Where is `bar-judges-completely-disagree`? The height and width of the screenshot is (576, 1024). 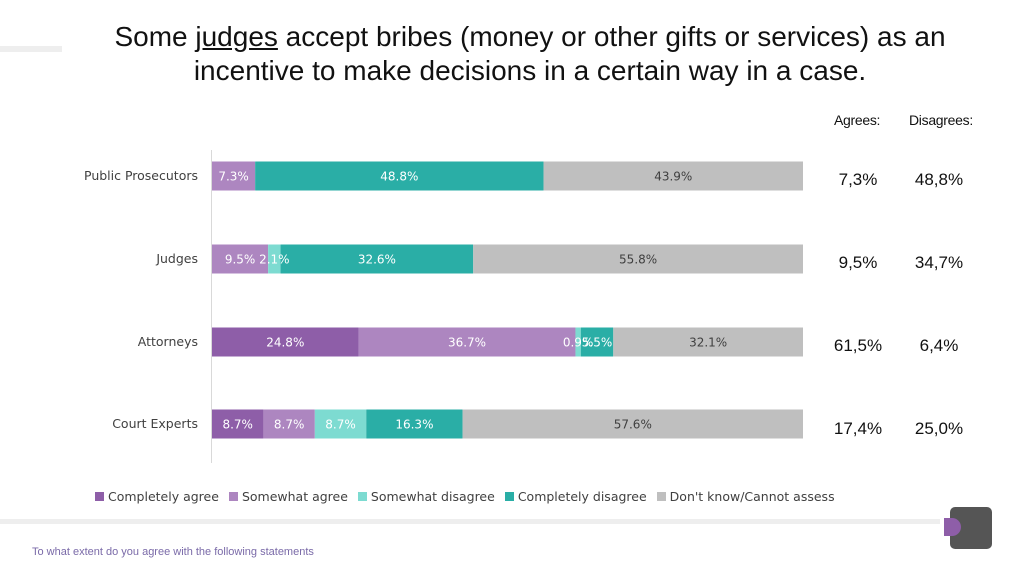
bar-judges-completely-disagree is located at coordinates (377, 259).